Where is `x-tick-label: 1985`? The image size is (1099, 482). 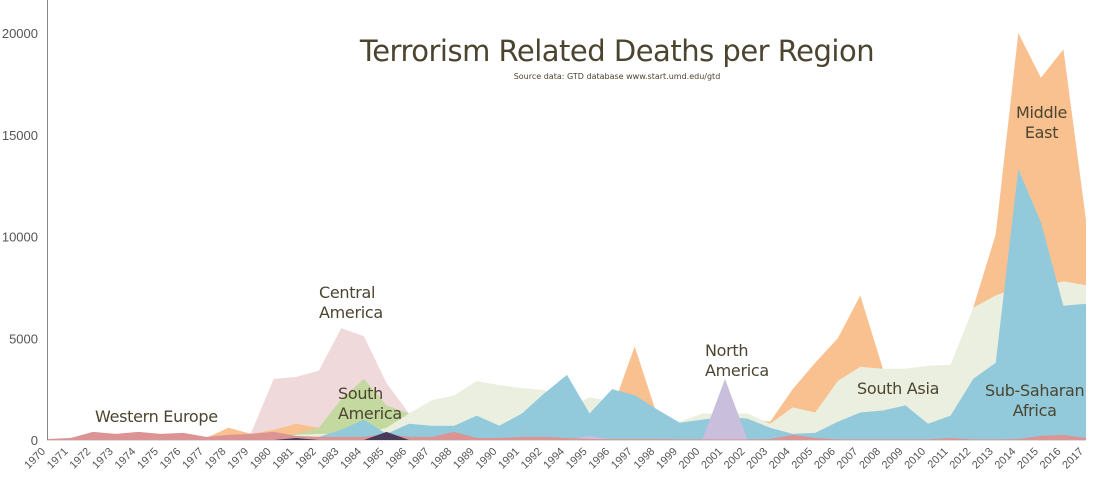 x-tick-label: 1985 is located at coordinates (374, 459).